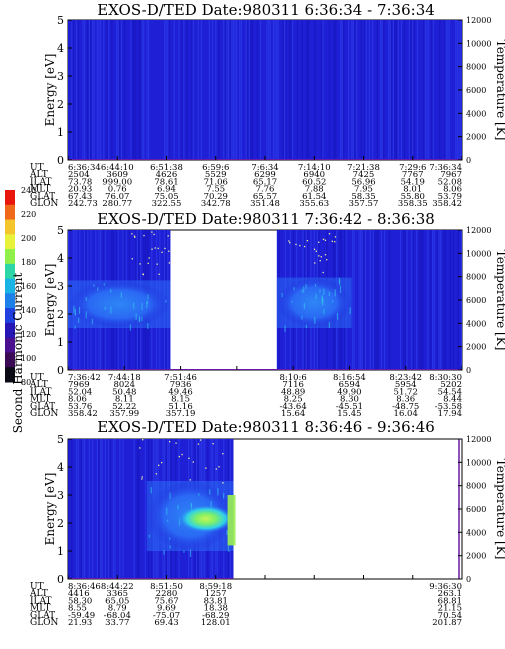  Describe the element at coordinates (215, 168) in the screenshot. I see `table-cell: 6:59:6` at that location.